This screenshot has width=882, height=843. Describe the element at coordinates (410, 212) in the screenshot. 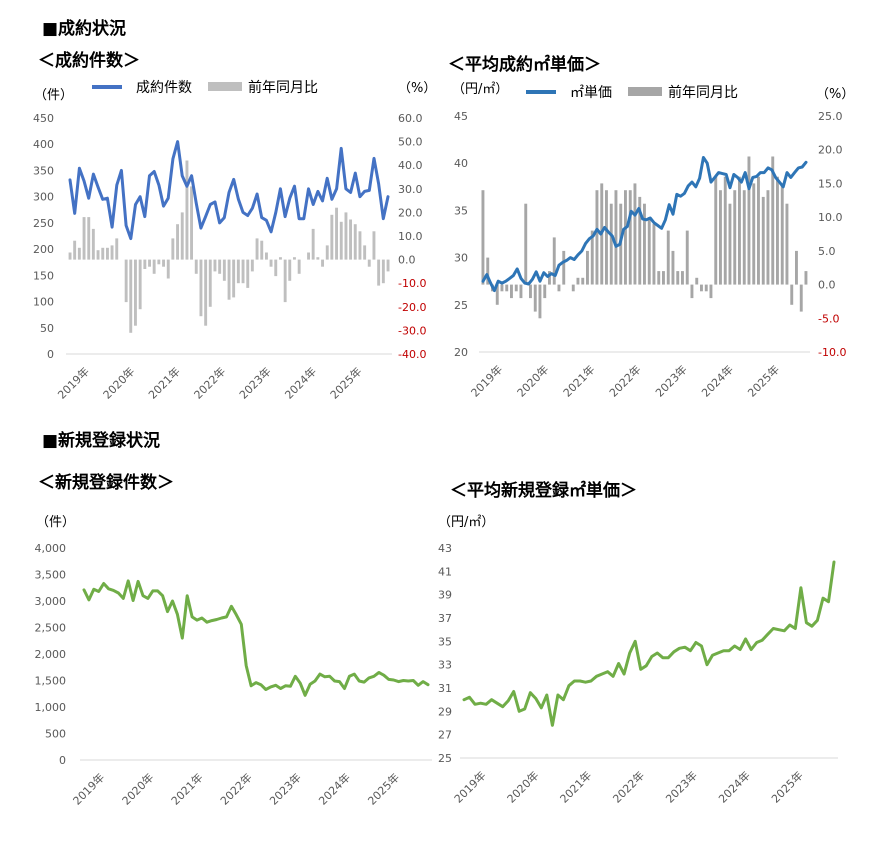

I see `y2-tick-label: 20.0` at that location.